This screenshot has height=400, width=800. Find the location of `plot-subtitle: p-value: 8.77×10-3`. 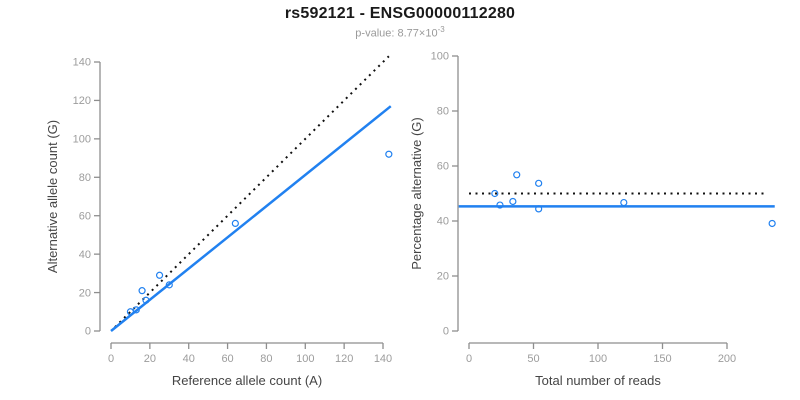

plot-subtitle: p-value: 8.77×10-3 is located at coordinates (400, 32).